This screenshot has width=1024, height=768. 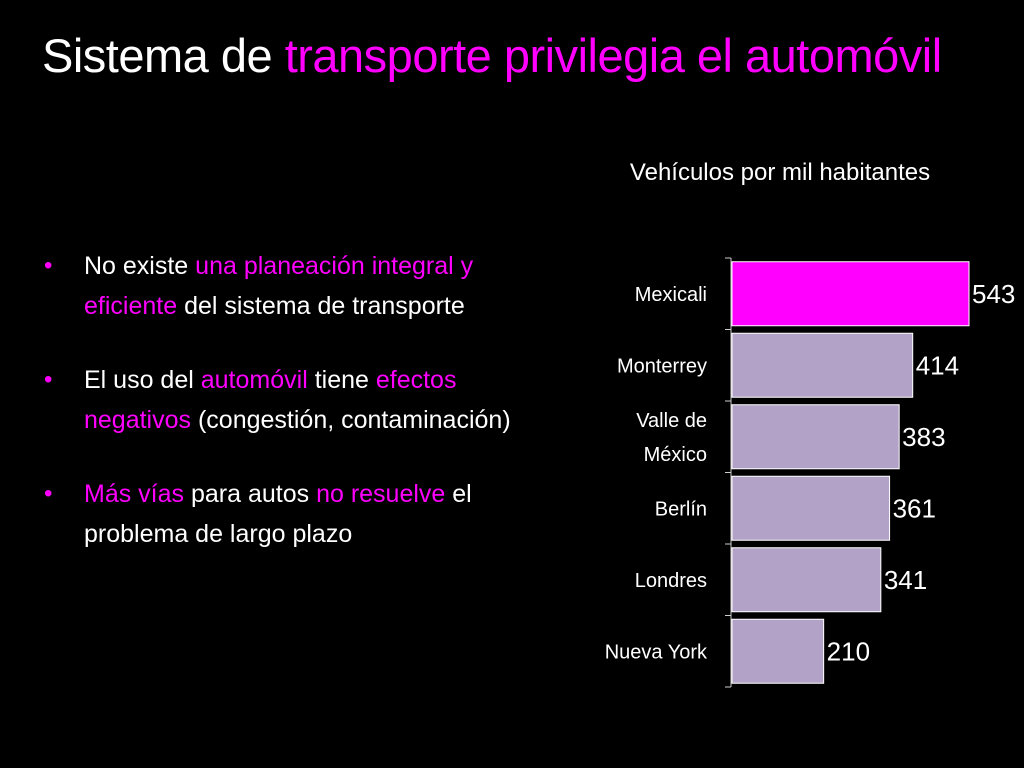 What do you see at coordinates (250, 494) in the screenshot?
I see `bullet-text: para autos` at bounding box center [250, 494].